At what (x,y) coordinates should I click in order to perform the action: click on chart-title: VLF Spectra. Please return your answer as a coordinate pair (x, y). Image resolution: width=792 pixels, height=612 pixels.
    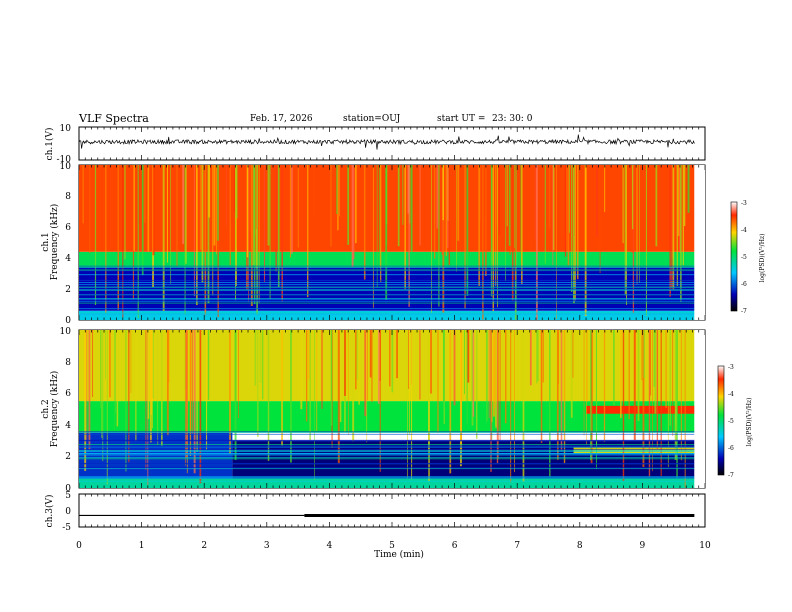
    Looking at the image, I should click on (114, 118).